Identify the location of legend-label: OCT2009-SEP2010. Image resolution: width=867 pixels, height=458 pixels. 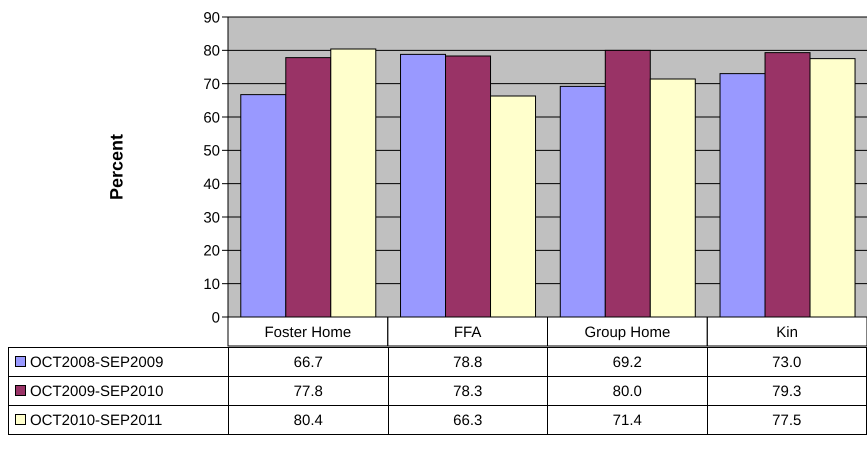
(118, 391).